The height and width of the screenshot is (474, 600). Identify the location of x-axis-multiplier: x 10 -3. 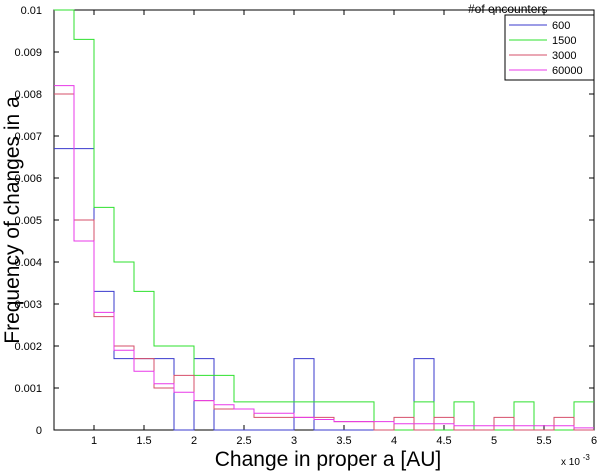
(575, 460).